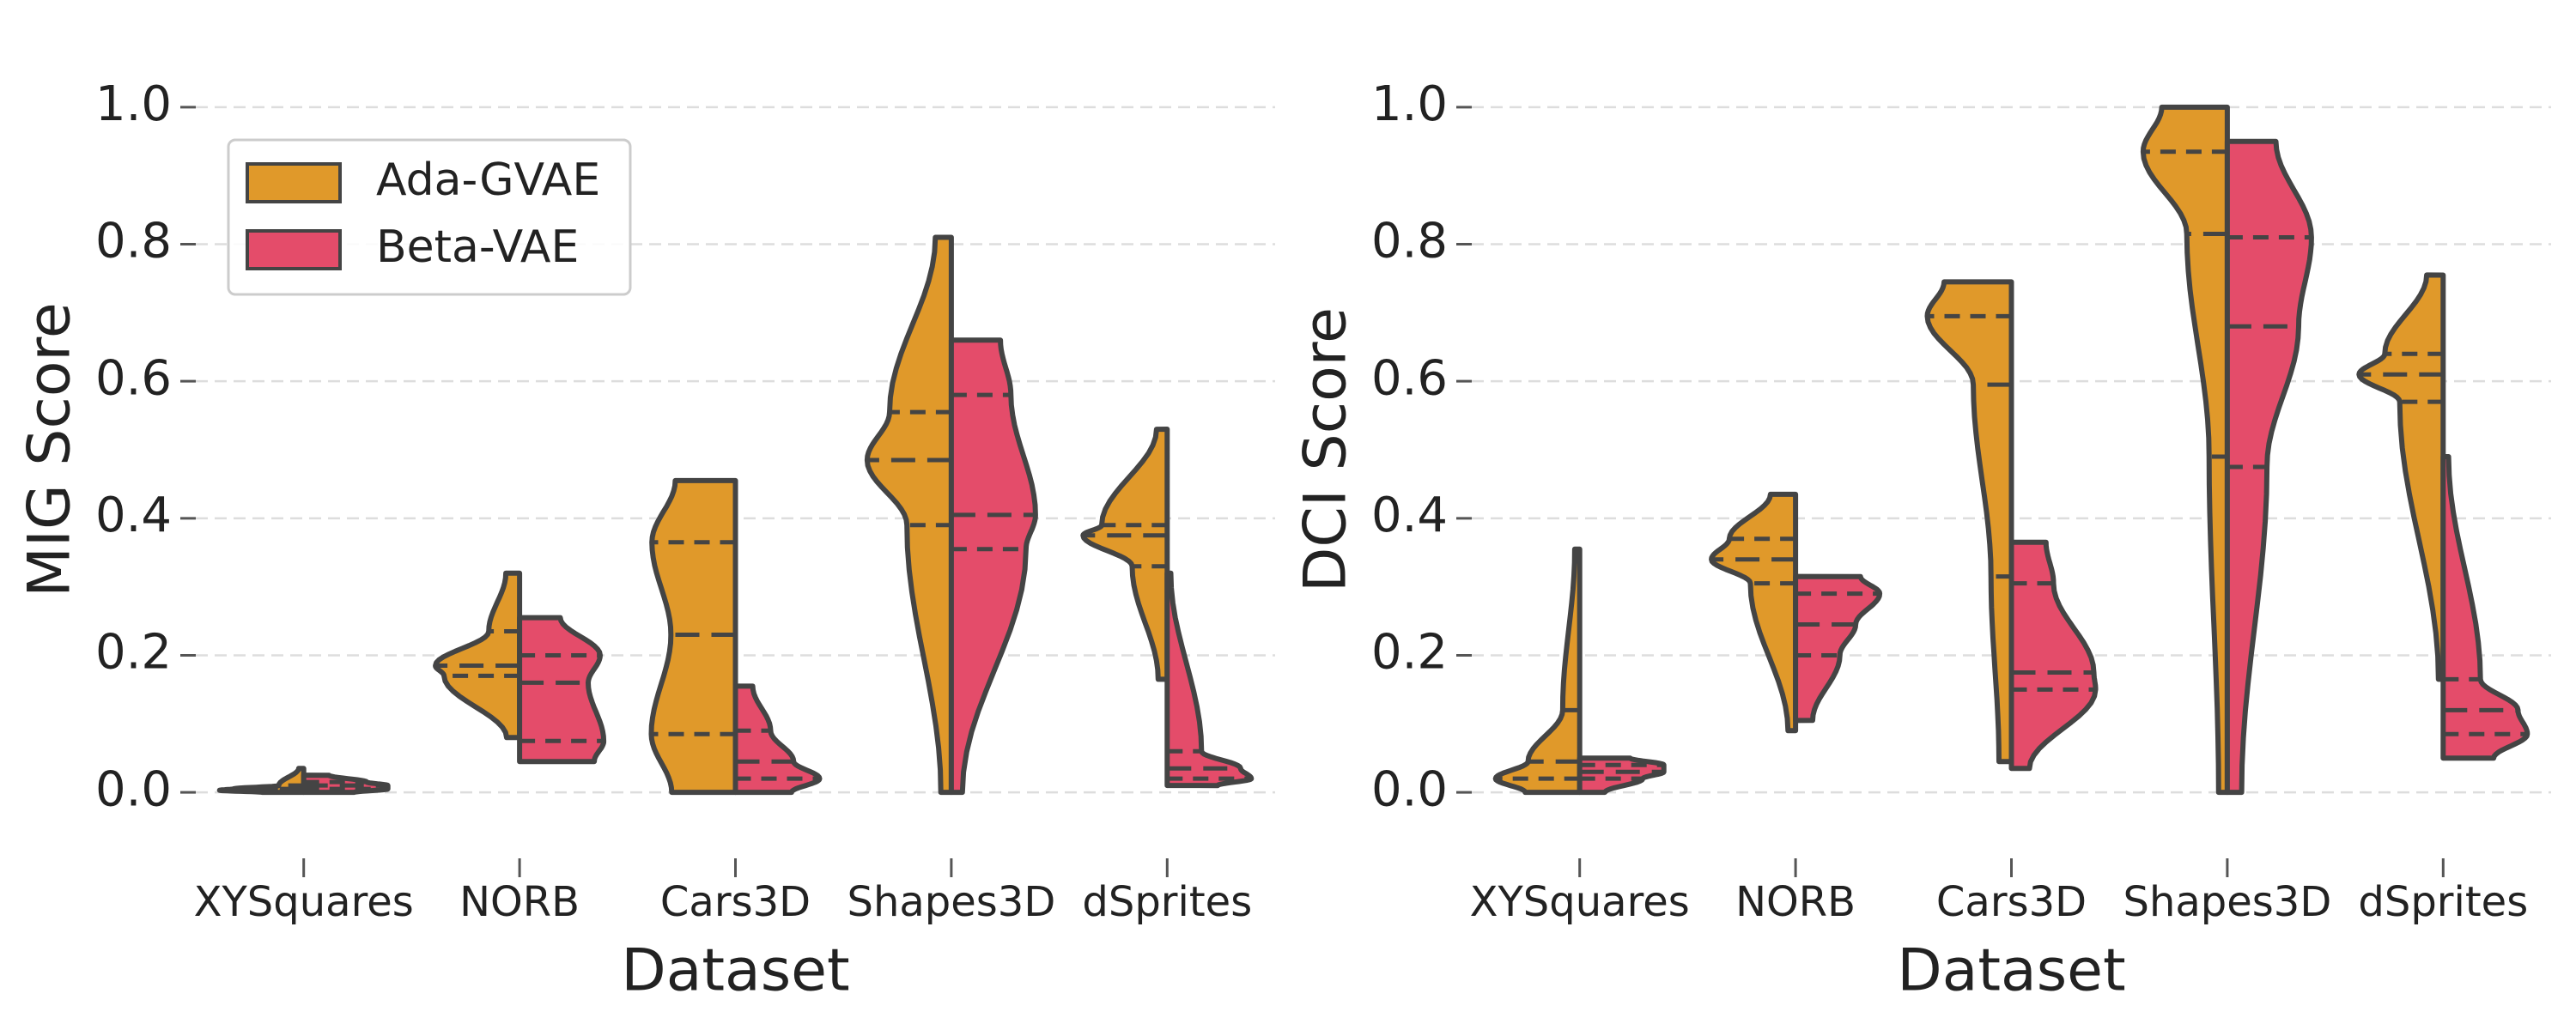  What do you see at coordinates (1326, 449) in the screenshot?
I see `y-axis-label: DCI Score` at bounding box center [1326, 449].